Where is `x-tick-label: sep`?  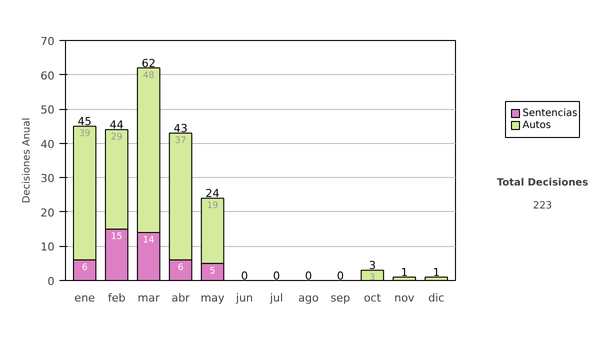
x-tick-label: sep is located at coordinates (340, 298).